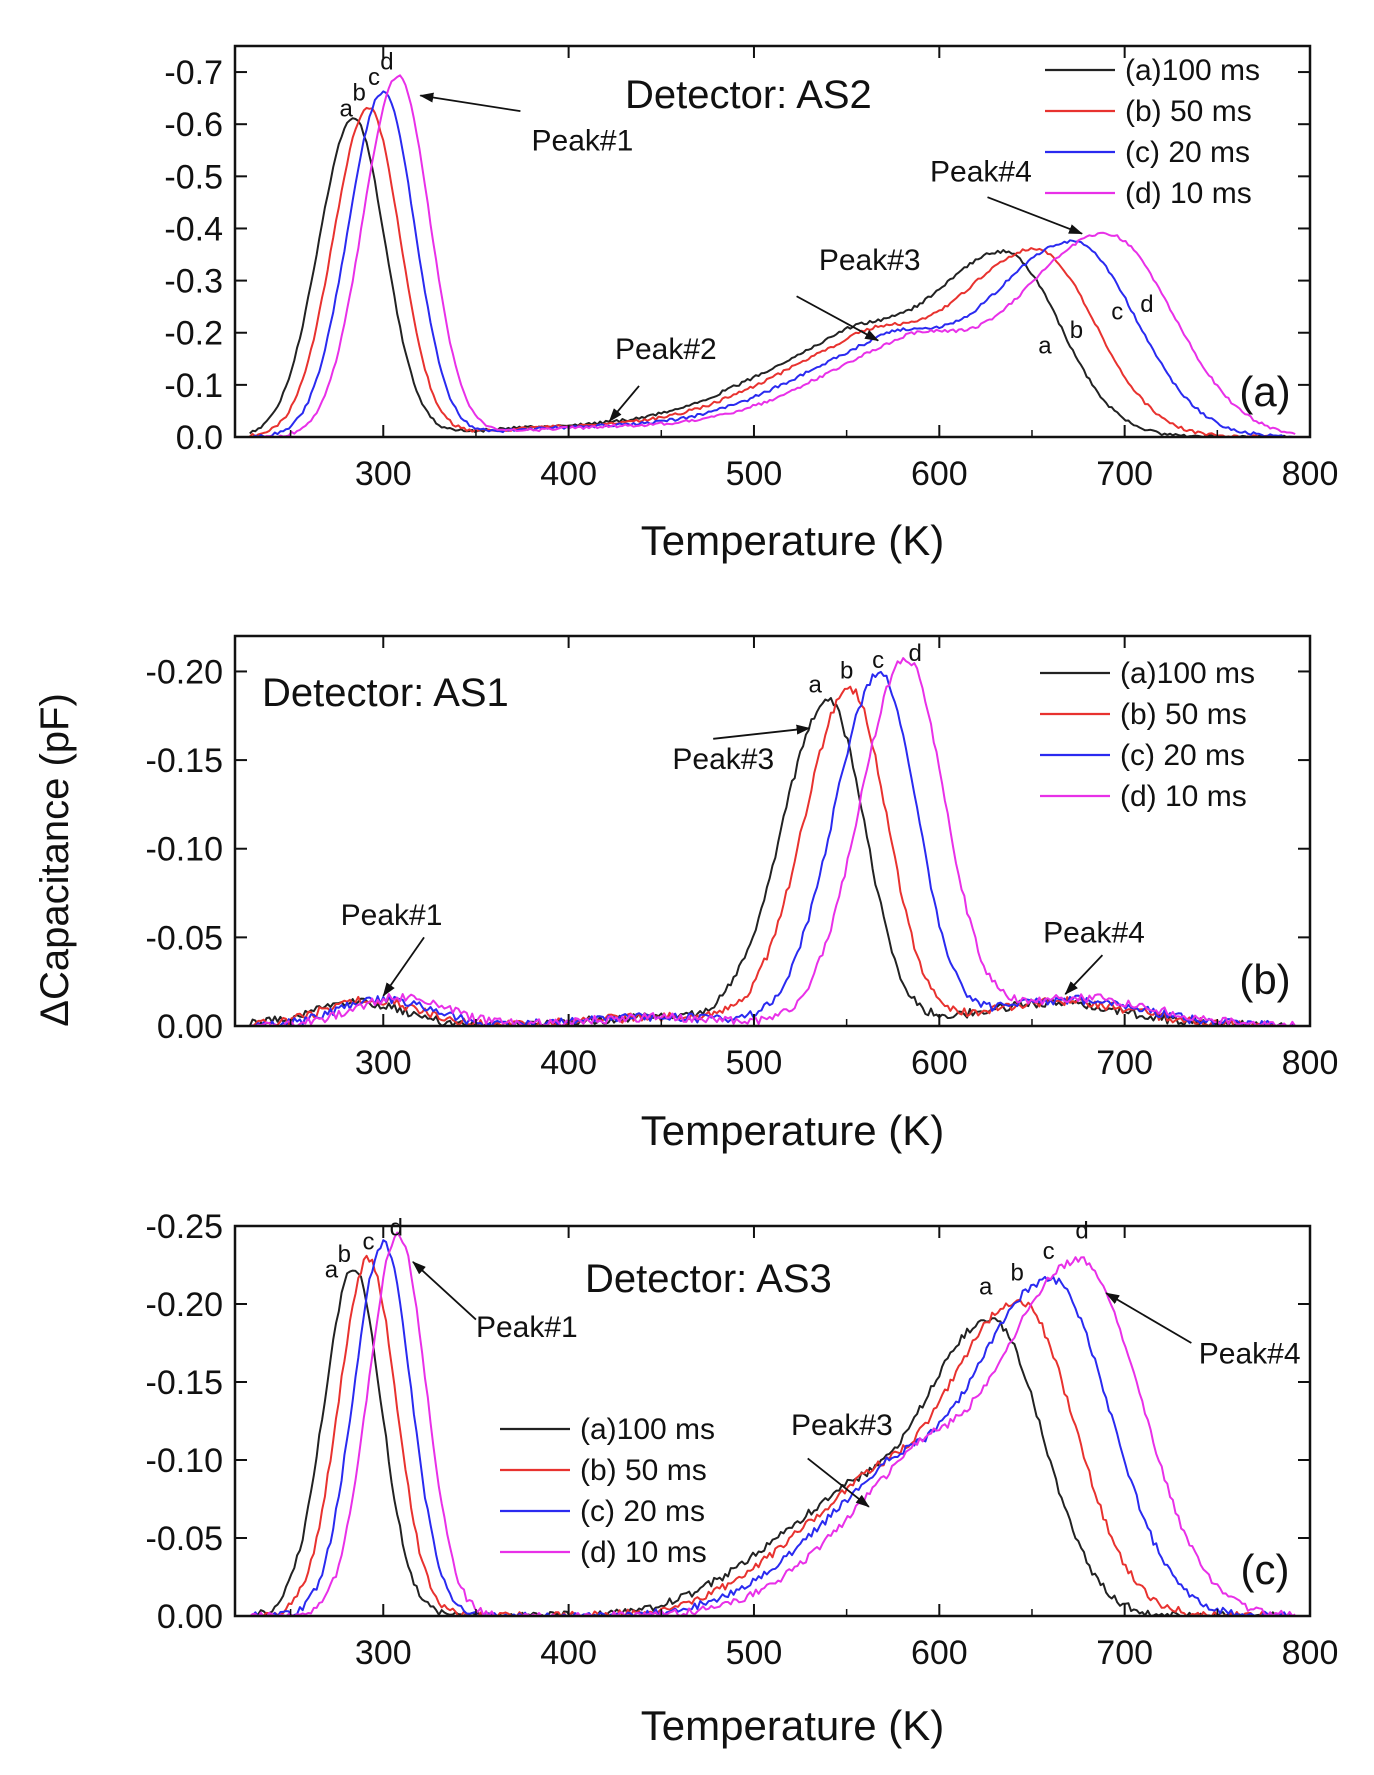 This screenshot has width=1374, height=1775. I want to click on y-tick-label: -0.15, so click(185, 761).